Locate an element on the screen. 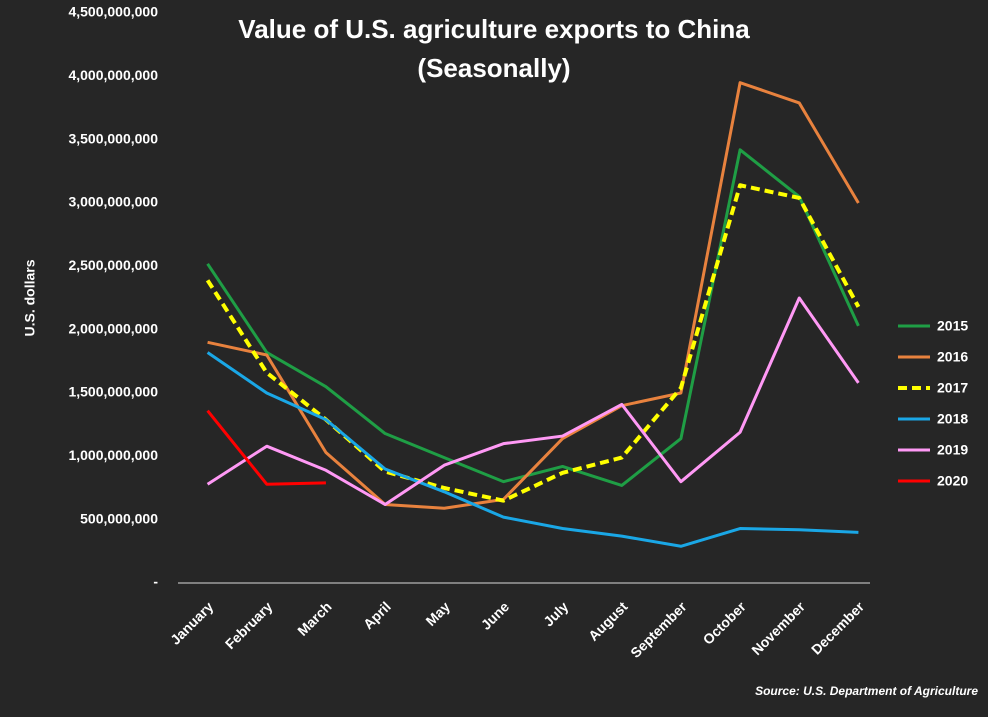  x-tick-label: September is located at coordinates (658, 629).